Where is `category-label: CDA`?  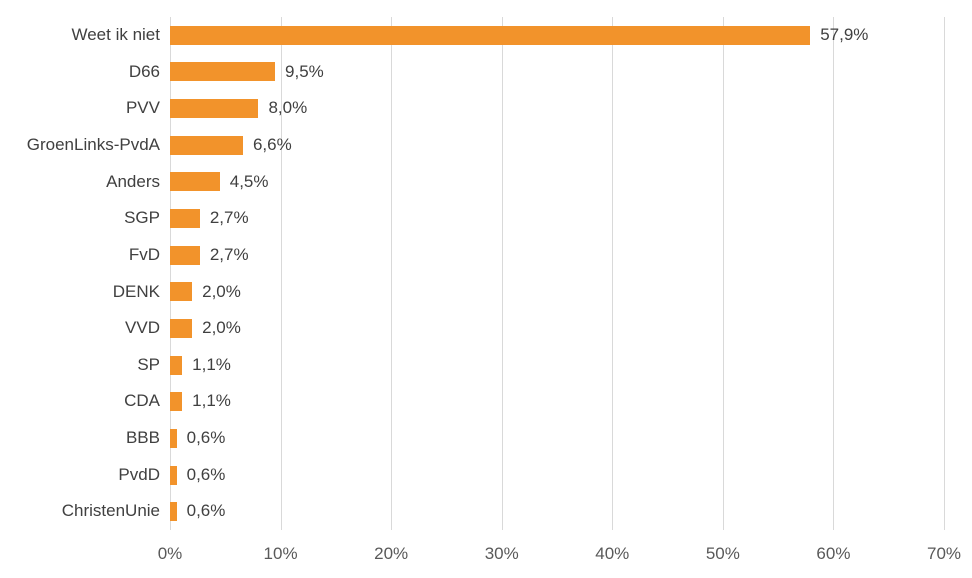
category-label: CDA is located at coordinates (142, 401).